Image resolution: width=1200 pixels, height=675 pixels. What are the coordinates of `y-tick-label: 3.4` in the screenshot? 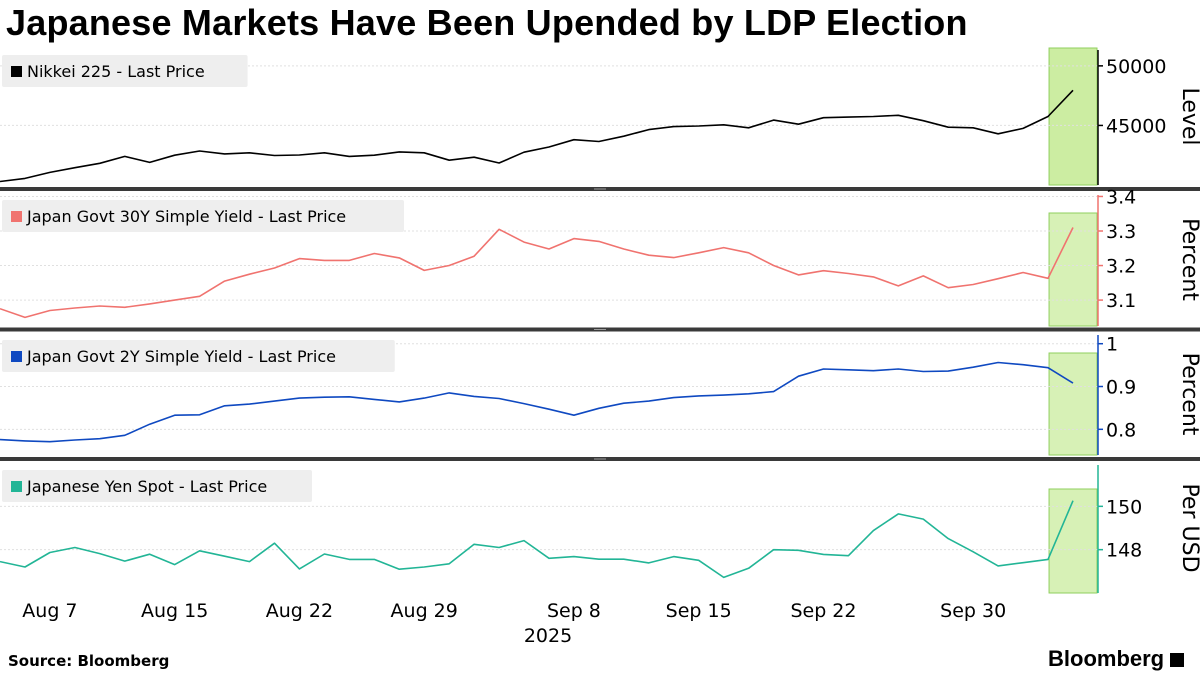 It's located at (1121, 197).